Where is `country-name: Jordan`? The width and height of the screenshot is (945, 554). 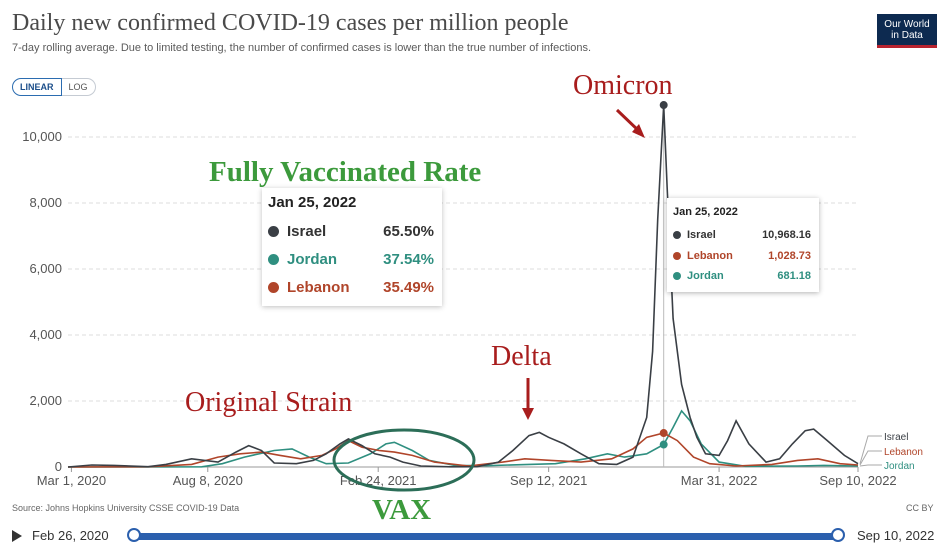
country-name: Jordan is located at coordinates (312, 259).